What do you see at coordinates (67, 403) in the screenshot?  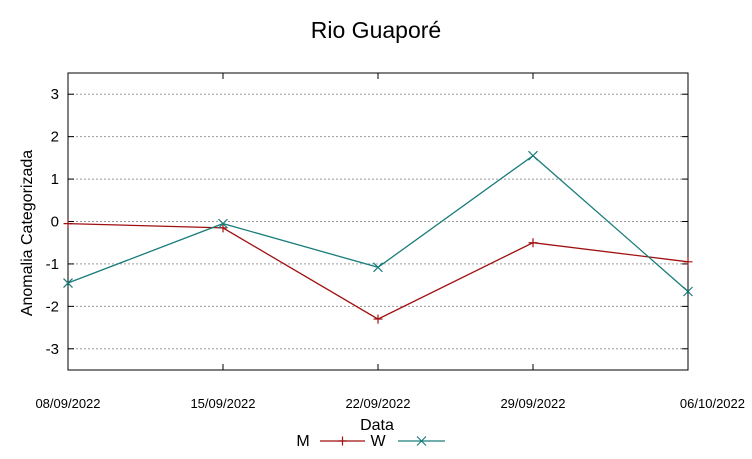 I see `x-tick-label: 08/09/2022` at bounding box center [67, 403].